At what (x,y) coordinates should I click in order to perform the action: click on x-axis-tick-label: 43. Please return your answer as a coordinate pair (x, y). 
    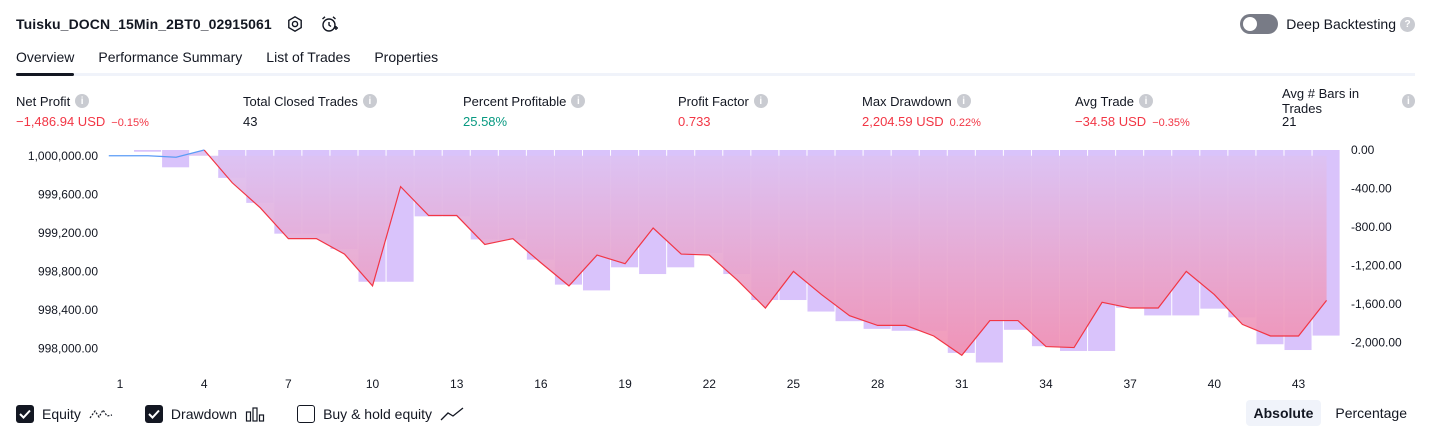
    Looking at the image, I should click on (1299, 384).